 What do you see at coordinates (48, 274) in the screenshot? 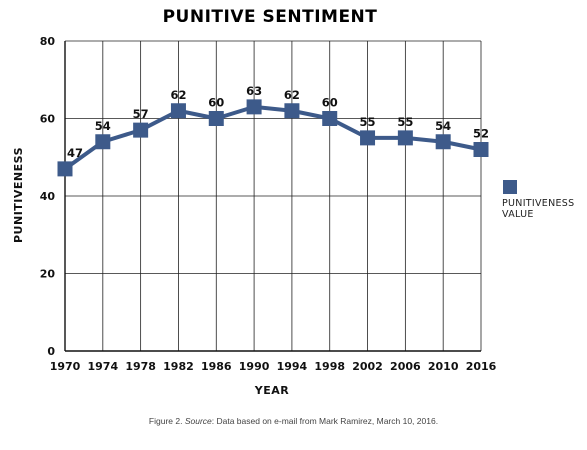
I see `y-tick-label: 20` at bounding box center [48, 274].